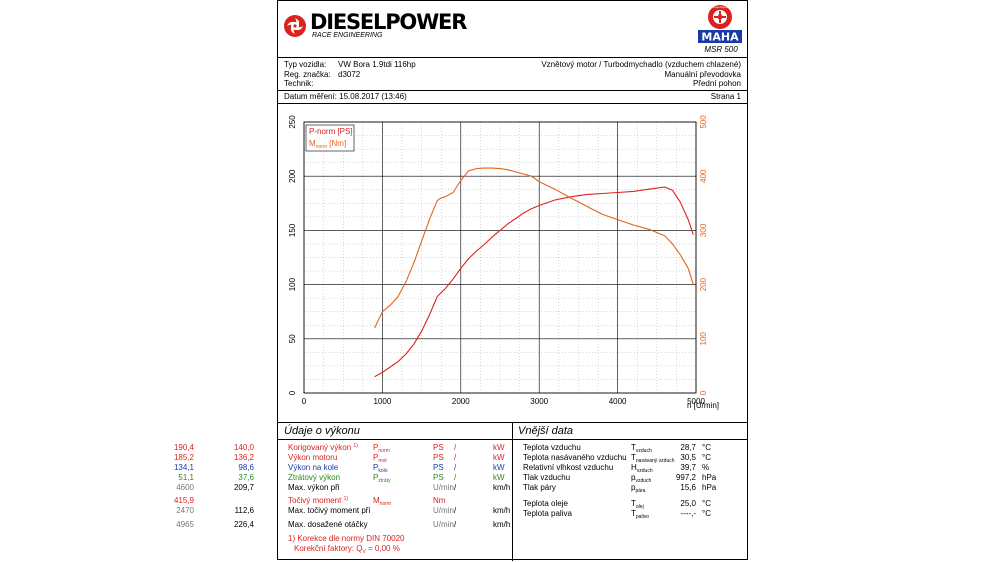 This screenshot has height=562, width=1000. I want to click on torque-row-unit1: U/min, so click(443, 510).